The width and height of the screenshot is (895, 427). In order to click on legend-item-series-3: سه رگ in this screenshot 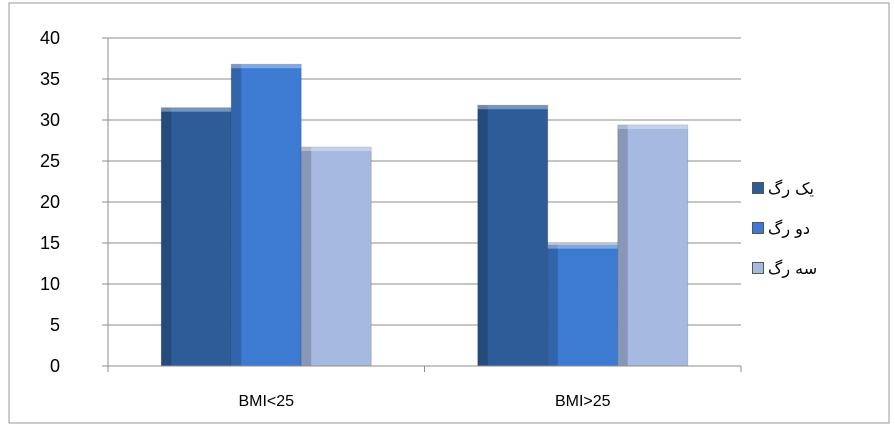, I will do `click(817, 268)`.